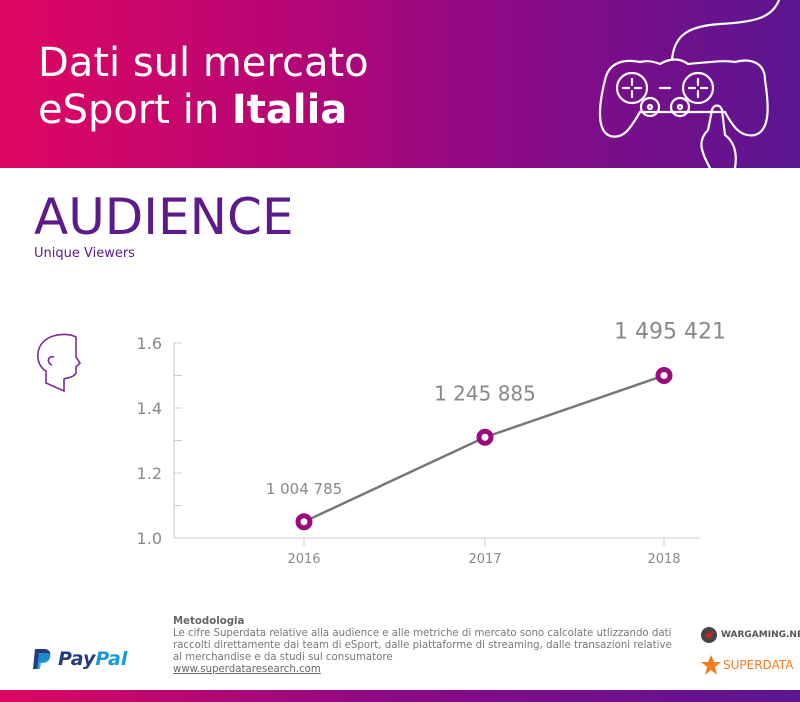 Image resolution: width=800 pixels, height=702 pixels. Describe the element at coordinates (289, 110) in the screenshot. I see `title-bold: Italia` at that location.